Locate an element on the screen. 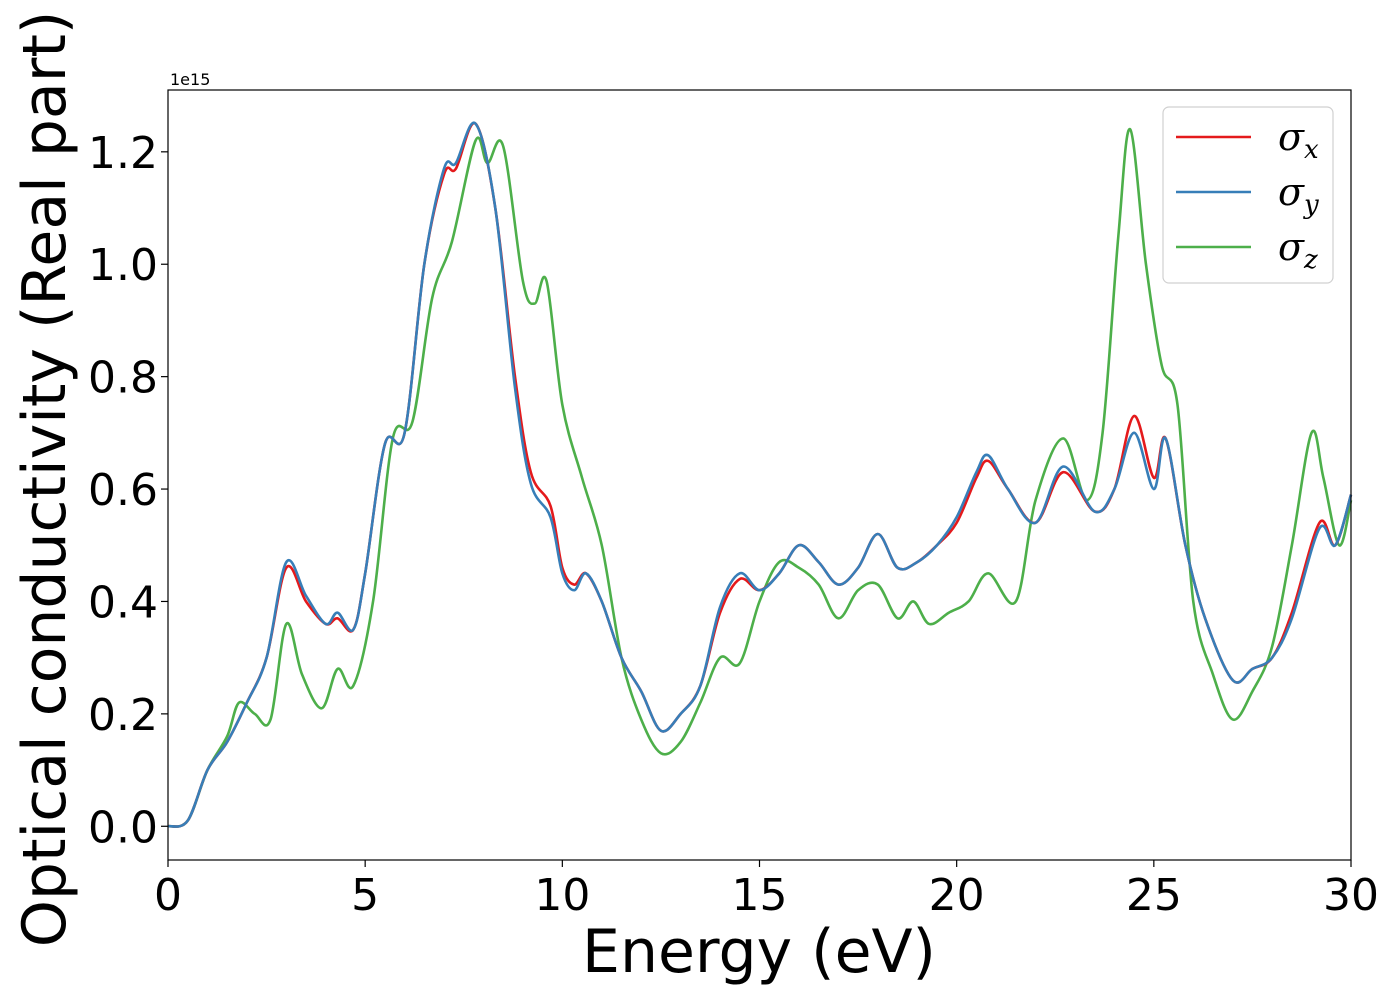 The image size is (1400, 1000). legend-box is located at coordinates (1248, 195).